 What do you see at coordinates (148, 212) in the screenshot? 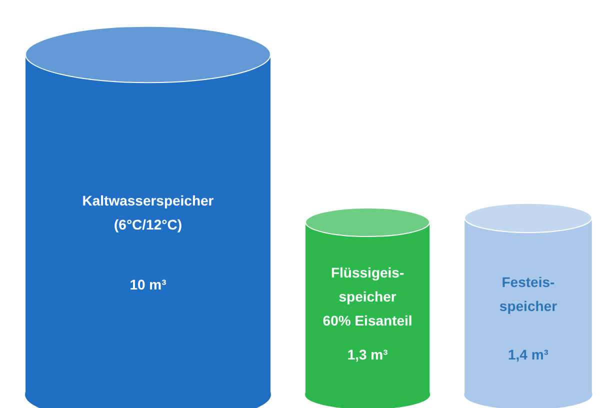
I see `category-label: Kaltwasserspeicher (6°C/12°C)` at bounding box center [148, 212].